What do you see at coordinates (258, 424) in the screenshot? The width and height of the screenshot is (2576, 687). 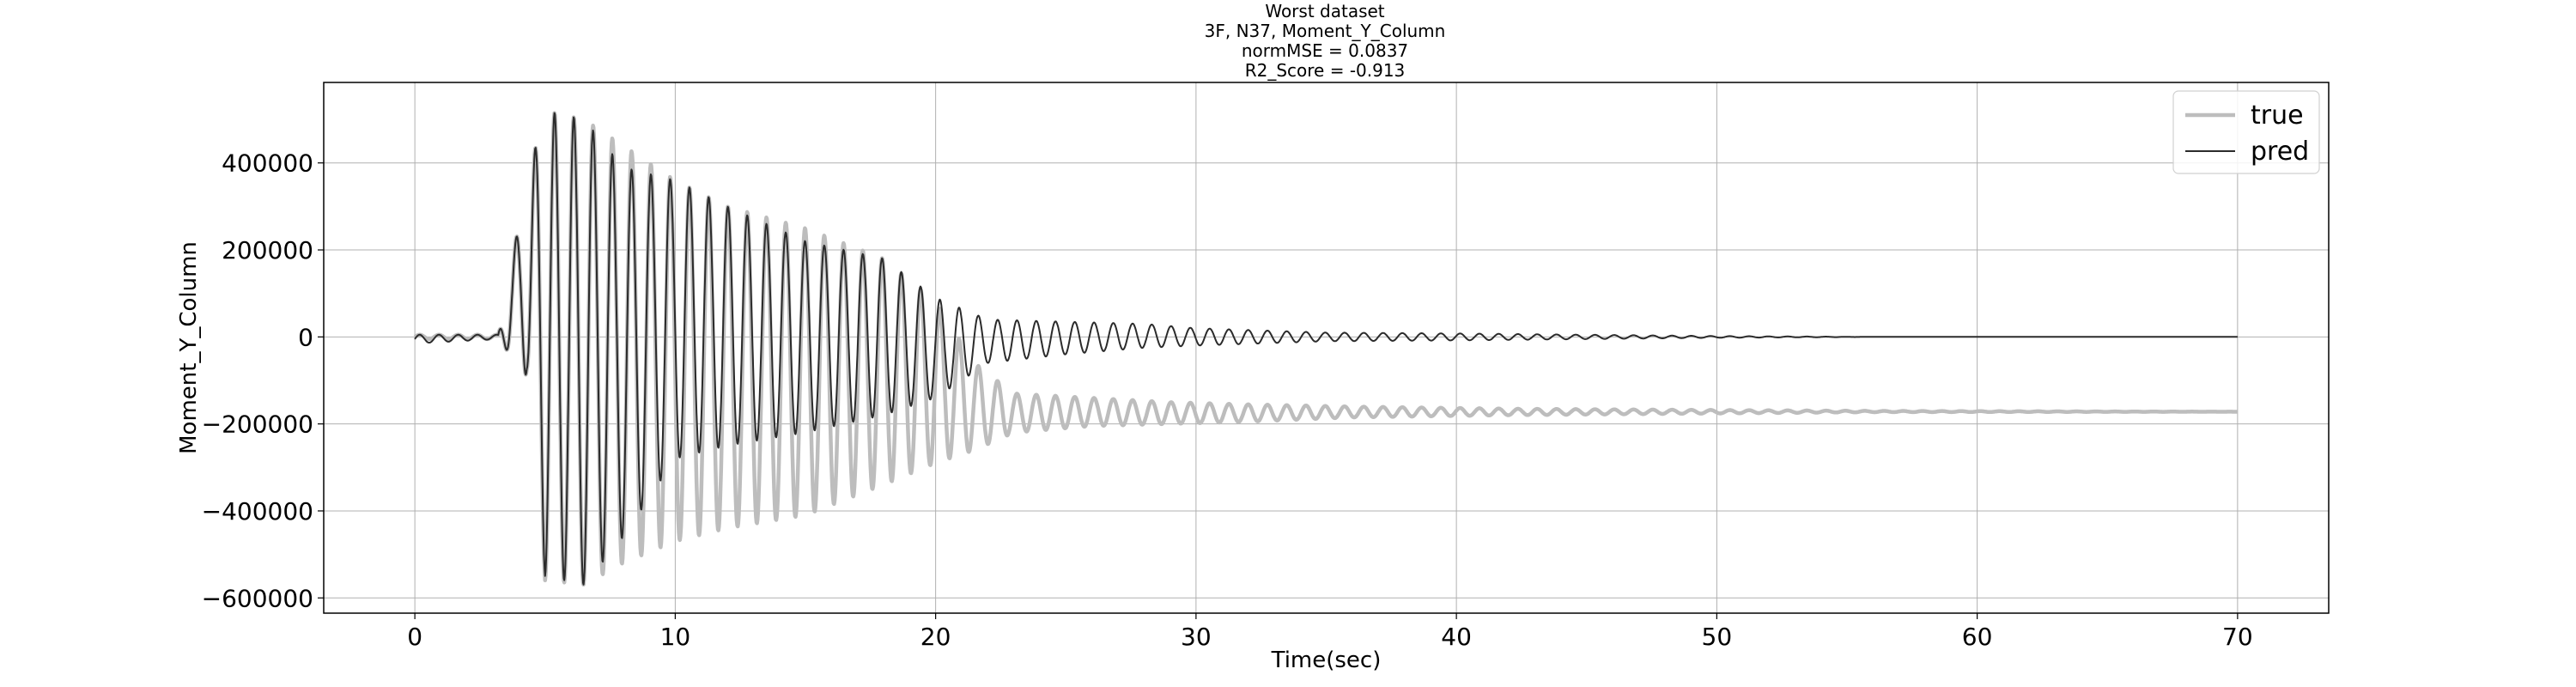 I see `y-tick-label: −200000` at bounding box center [258, 424].